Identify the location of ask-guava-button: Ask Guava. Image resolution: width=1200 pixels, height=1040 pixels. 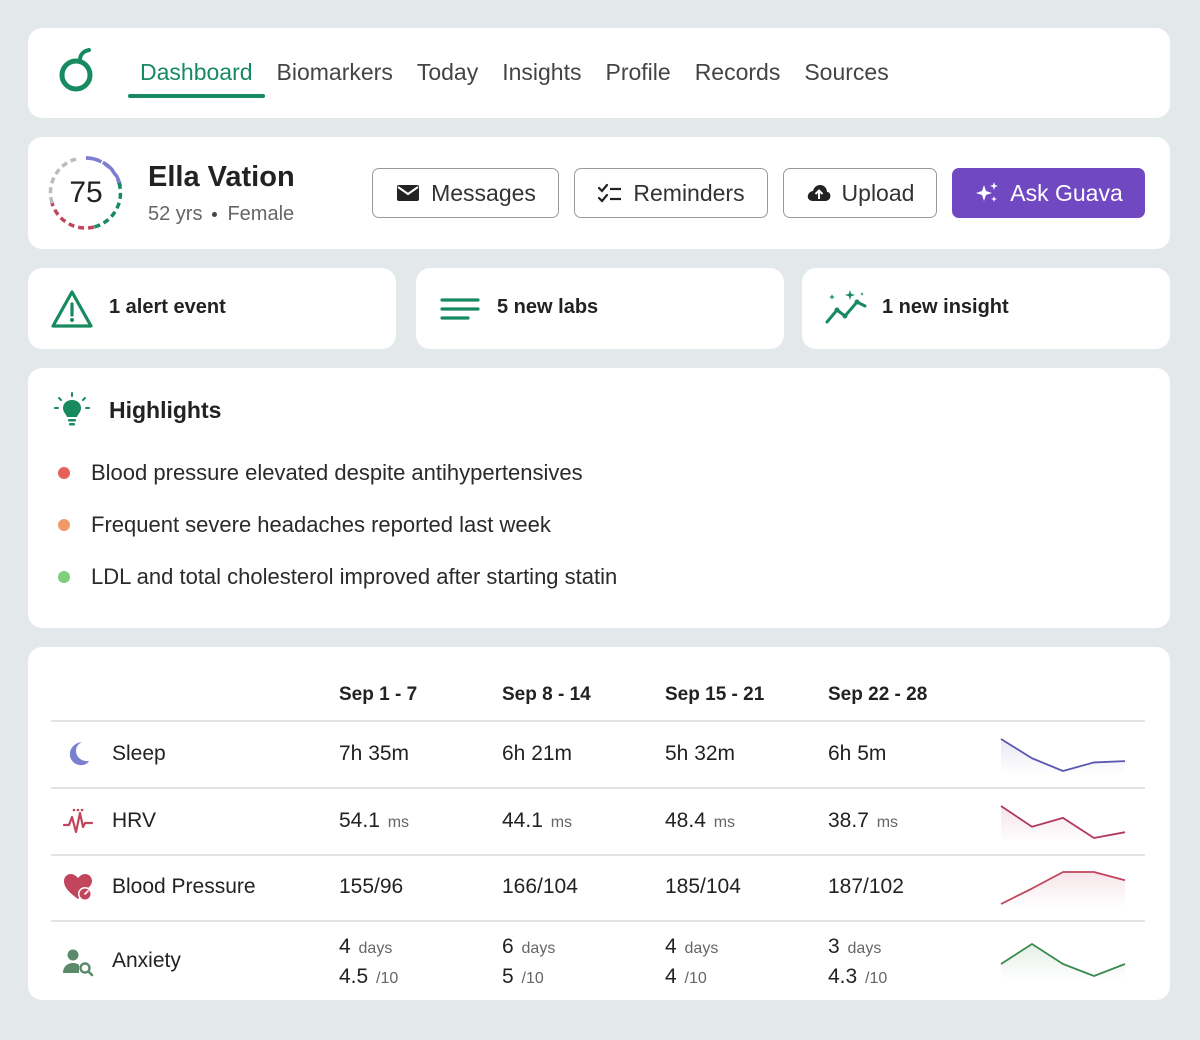
(1048, 193).